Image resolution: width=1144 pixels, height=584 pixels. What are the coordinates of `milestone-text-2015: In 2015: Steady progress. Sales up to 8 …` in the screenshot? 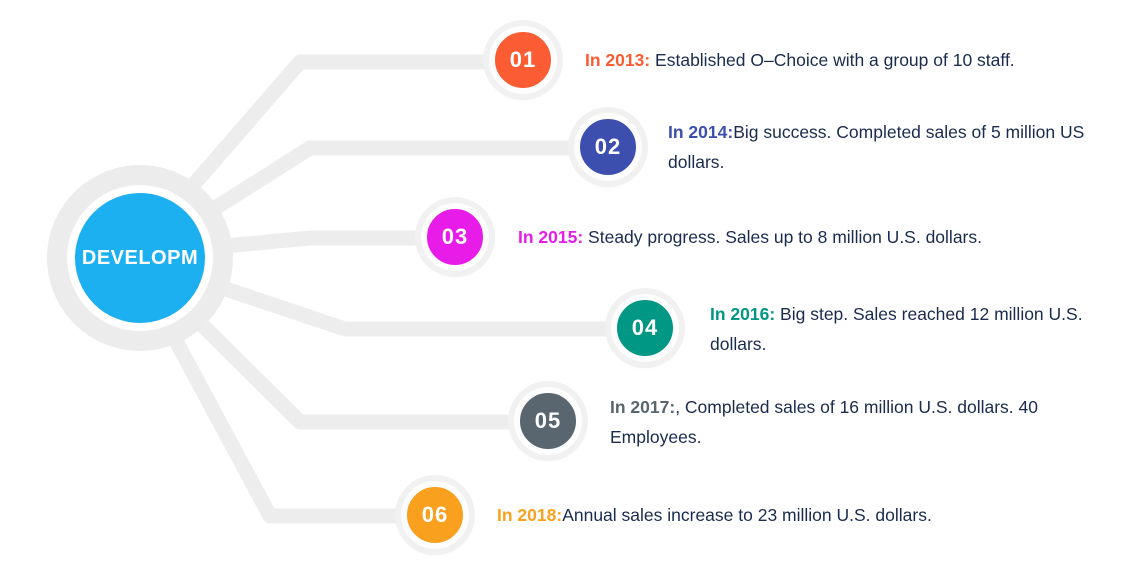 It's located at (818, 237).